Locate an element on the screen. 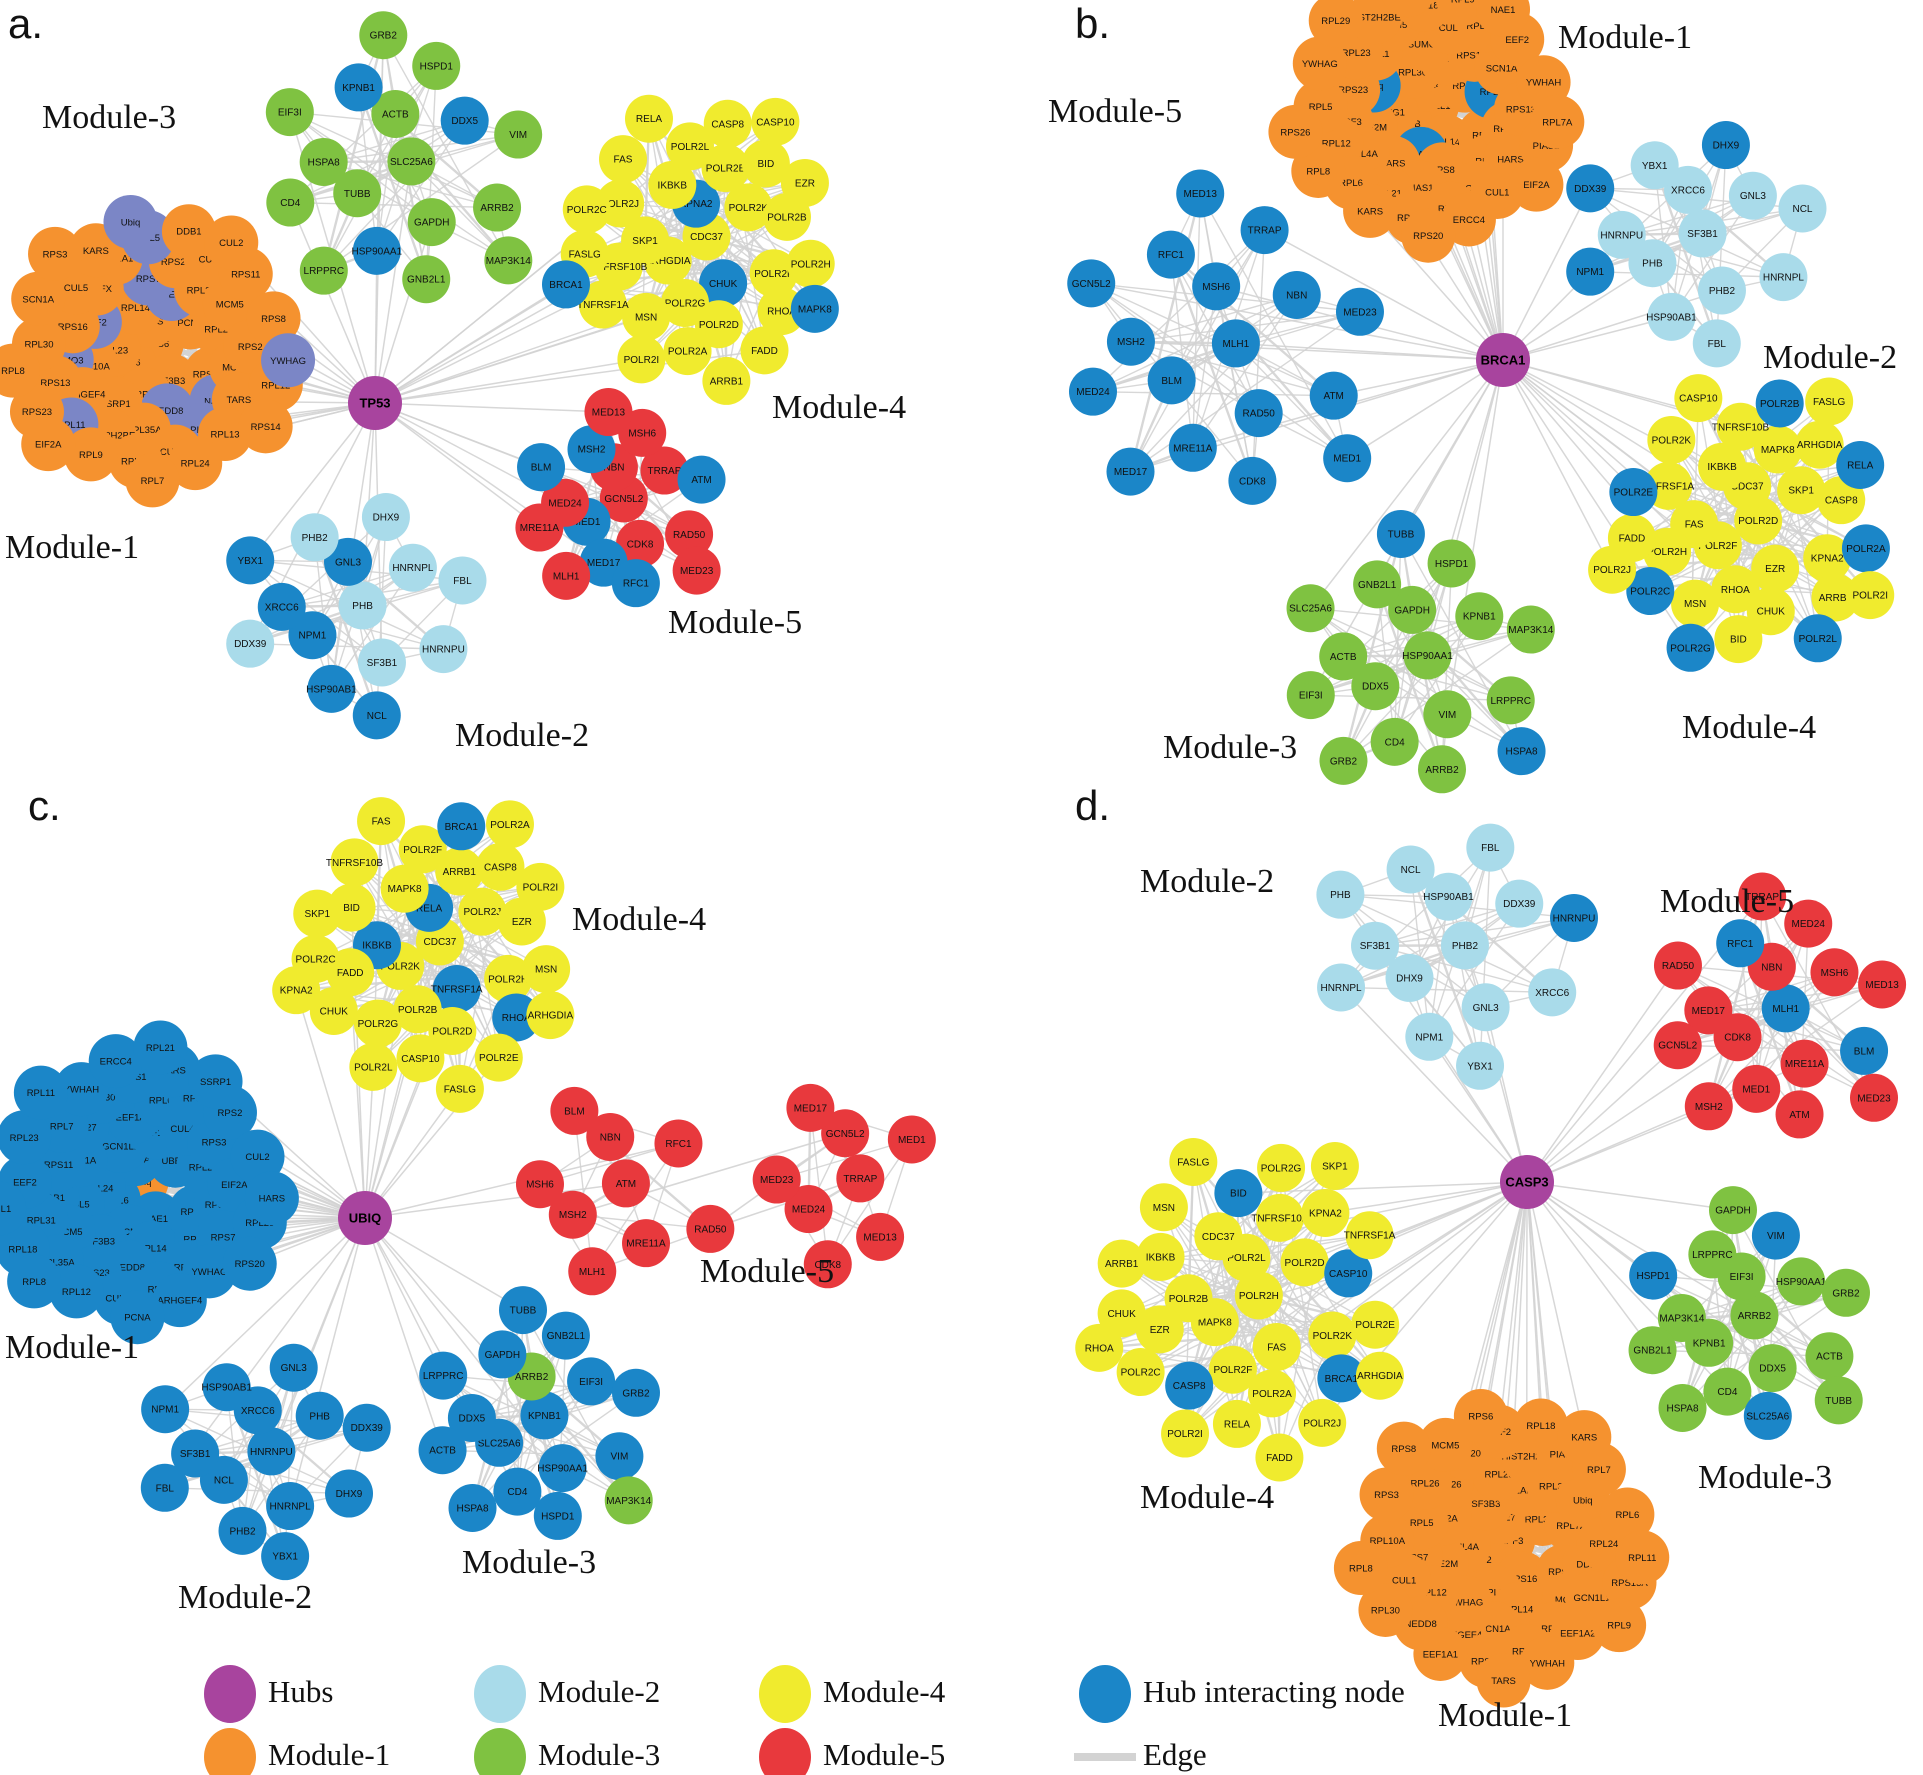  node-label: FADD is located at coordinates (764, 351).